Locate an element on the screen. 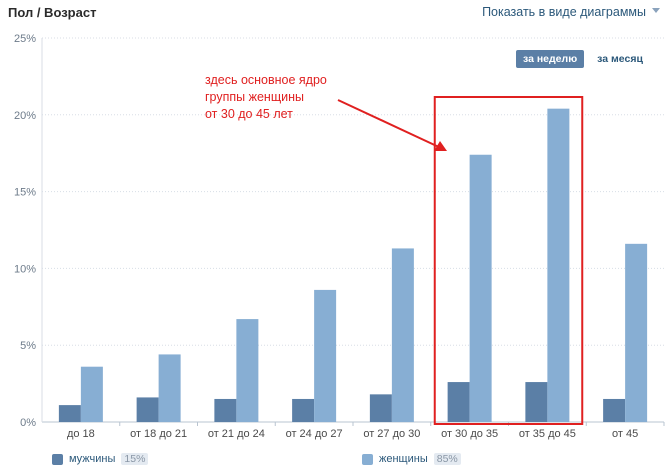 The image size is (670, 468). x-tick-label: от 45 is located at coordinates (625, 434).